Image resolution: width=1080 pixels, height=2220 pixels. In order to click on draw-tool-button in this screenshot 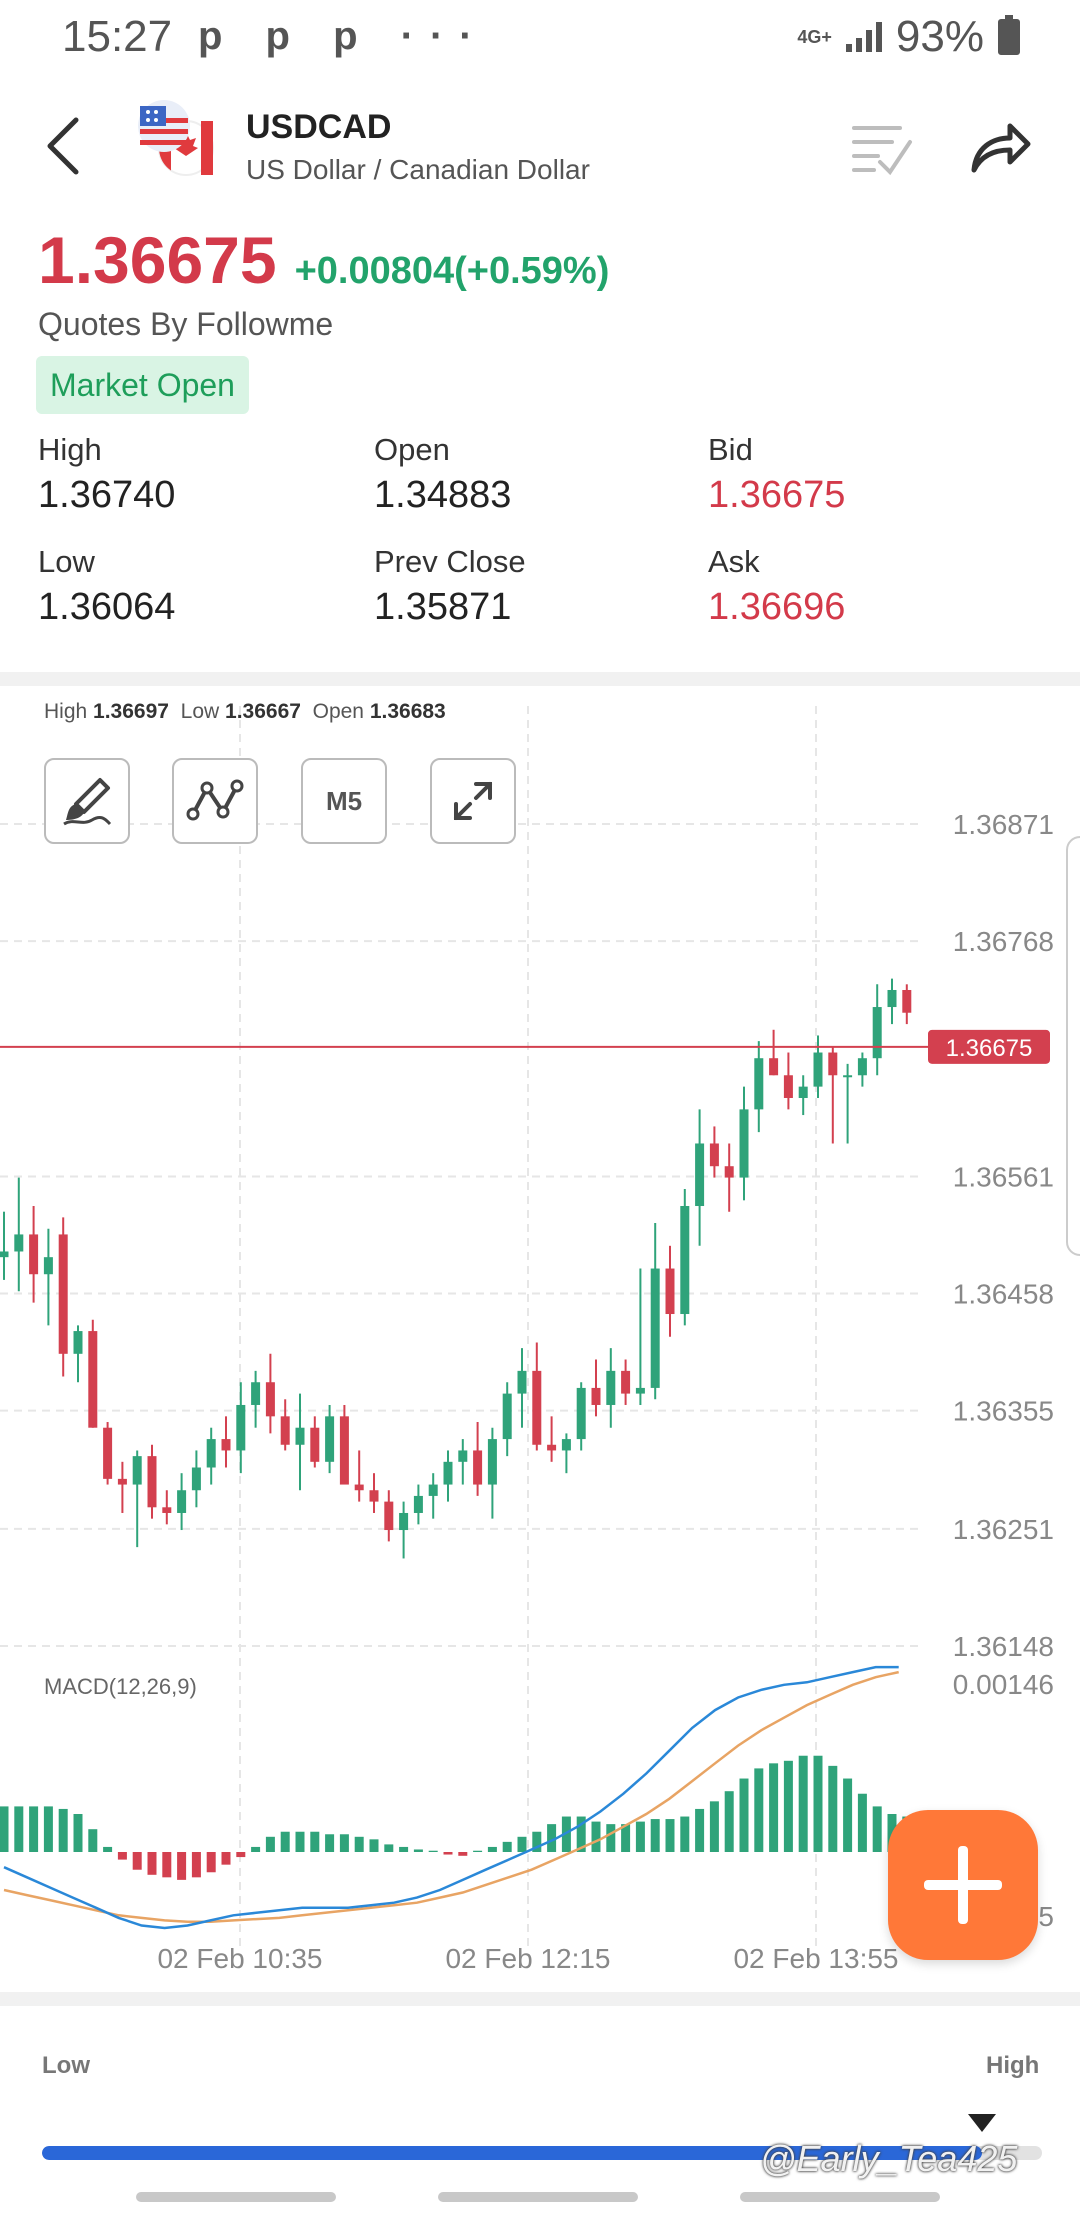, I will do `click(87, 801)`.